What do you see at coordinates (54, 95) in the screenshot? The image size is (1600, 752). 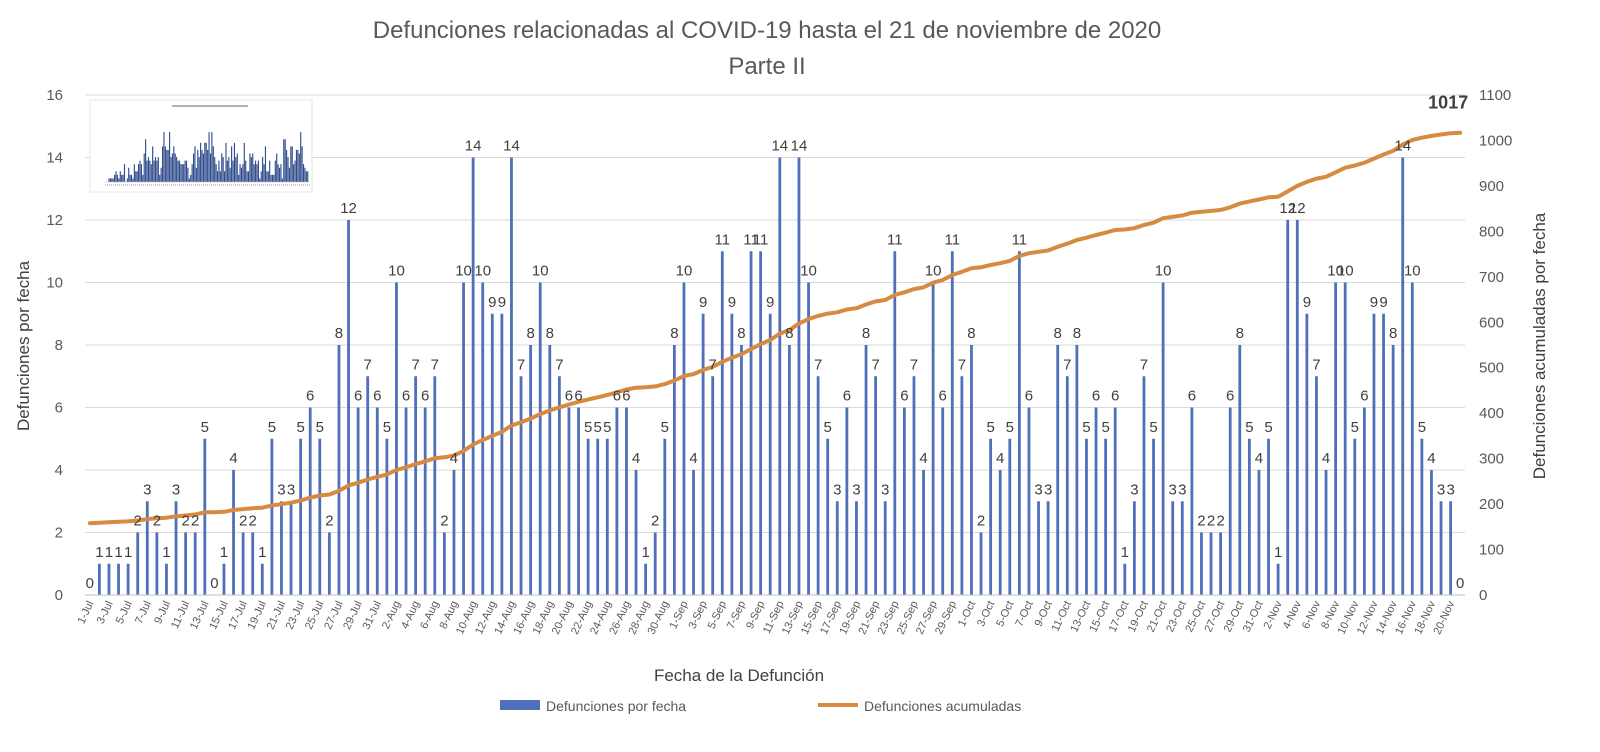 I see `y-tick-label: 16` at bounding box center [54, 95].